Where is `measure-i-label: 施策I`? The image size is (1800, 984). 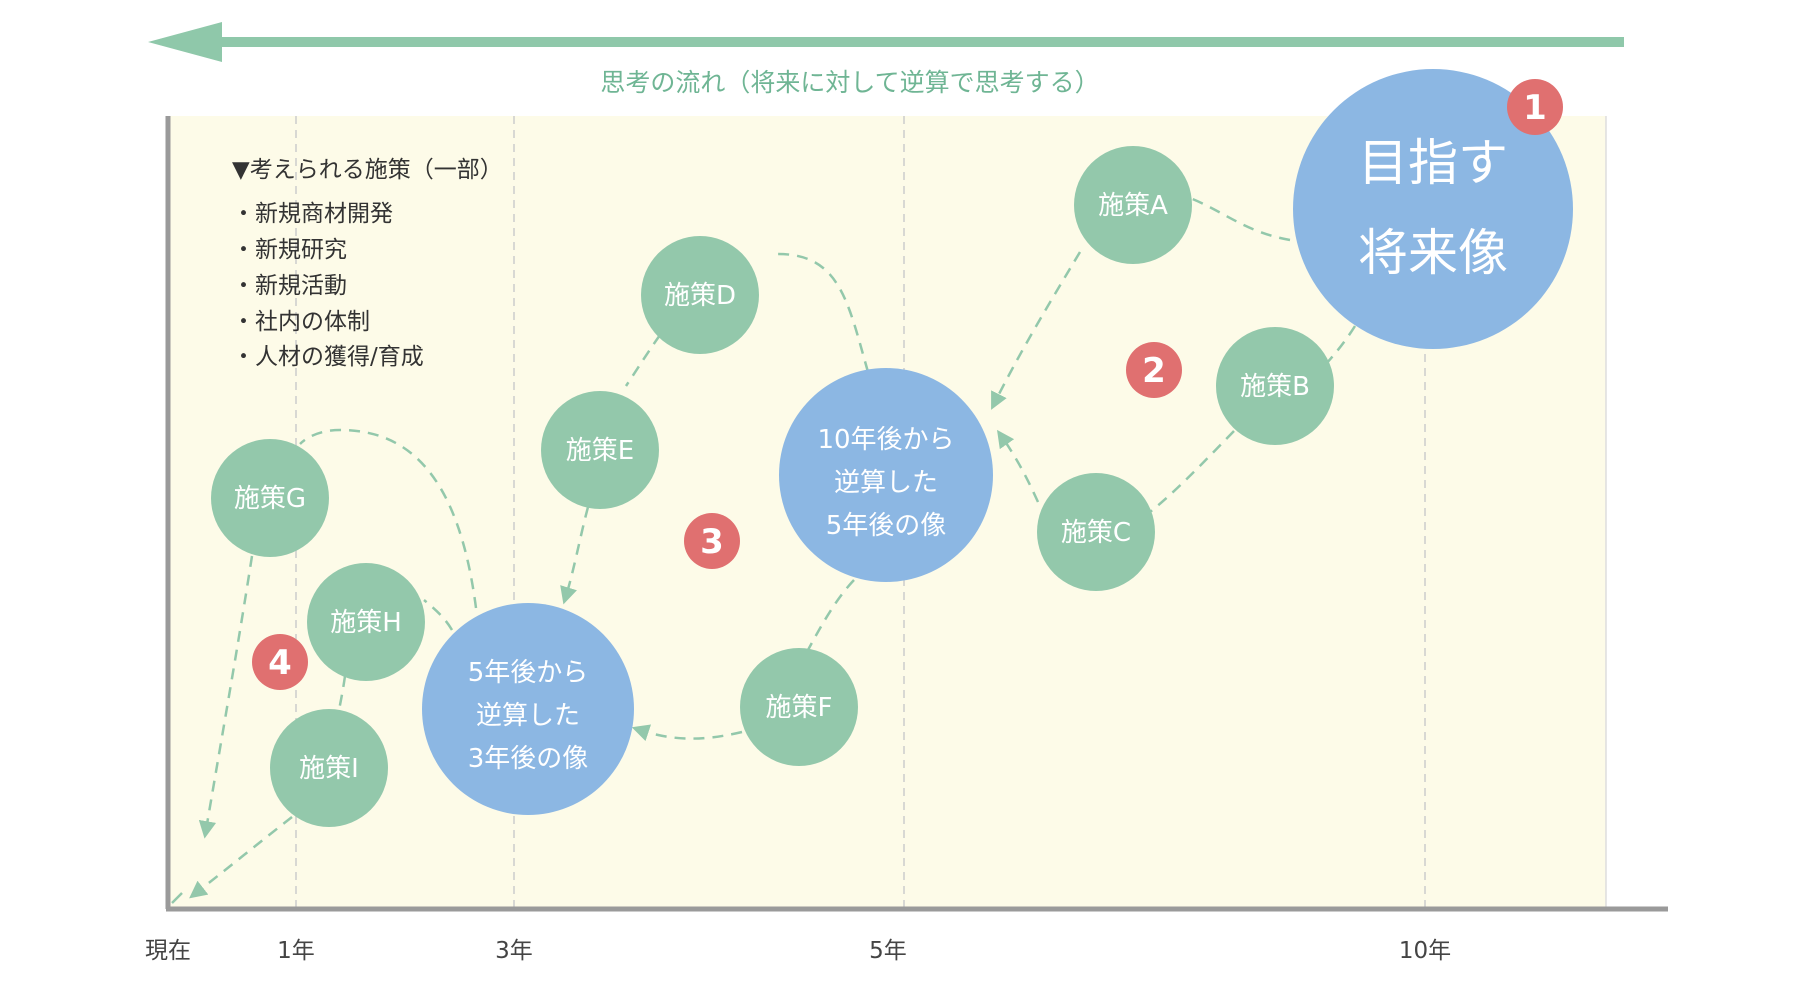 measure-i-label: 施策I is located at coordinates (329, 769).